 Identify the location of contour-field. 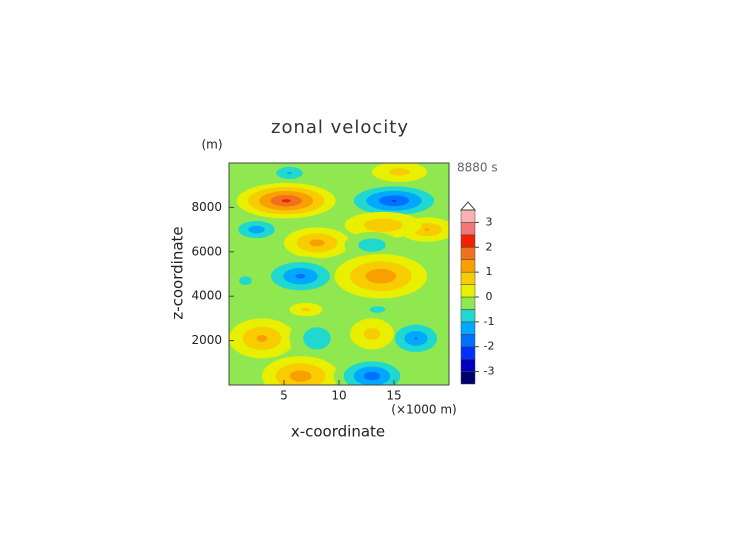
(339, 274).